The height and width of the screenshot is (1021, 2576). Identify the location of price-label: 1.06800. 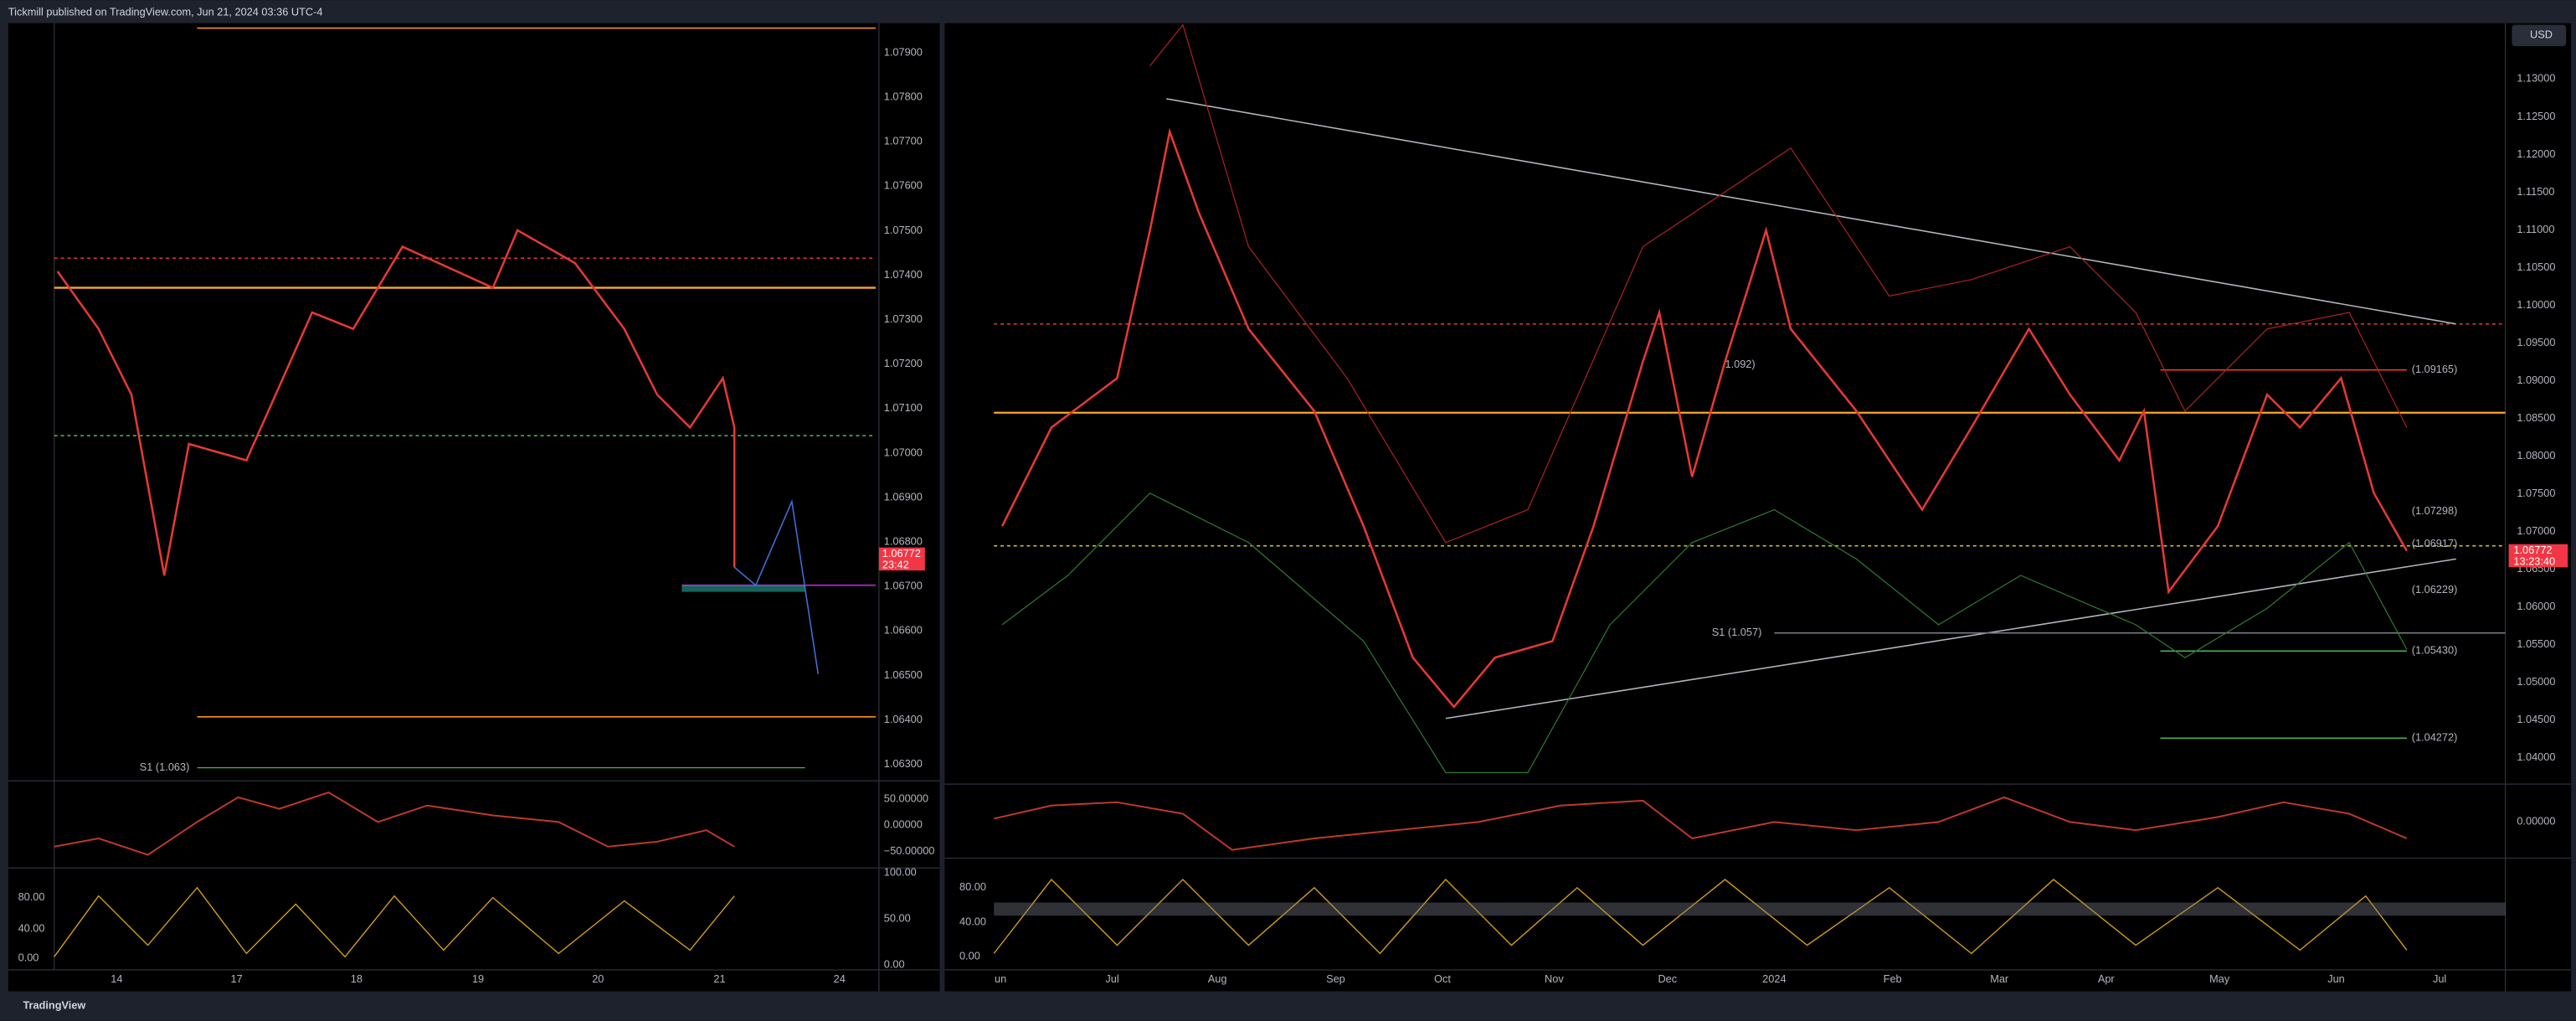
(904, 541).